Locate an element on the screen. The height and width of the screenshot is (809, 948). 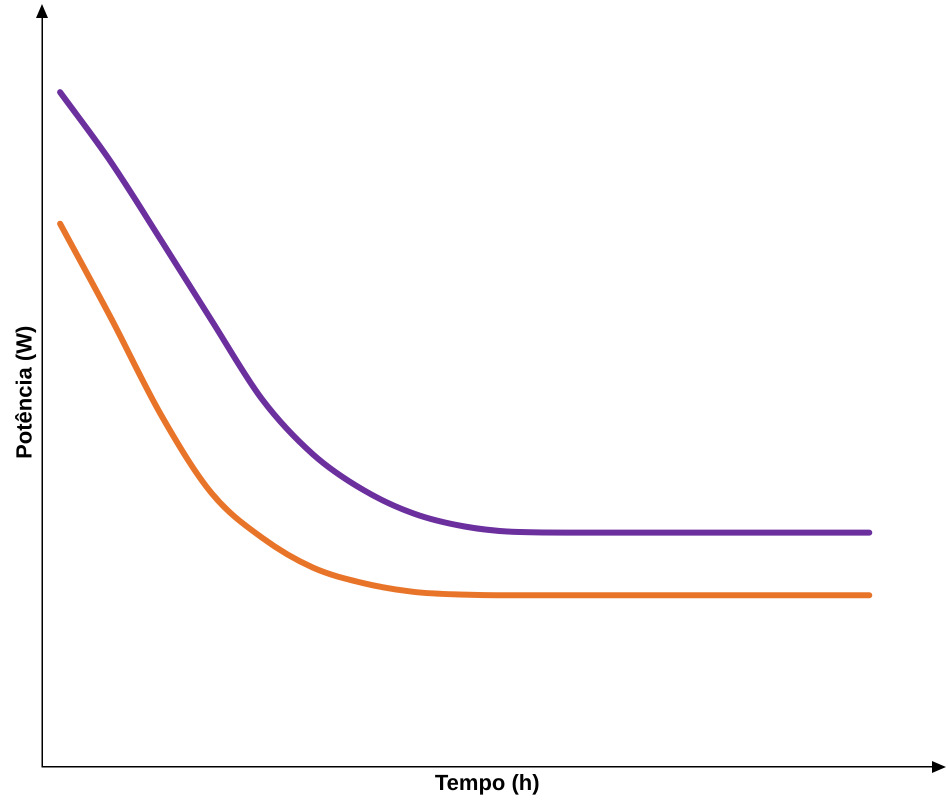
x-axis-title: Tempo (h) is located at coordinates (487, 782).